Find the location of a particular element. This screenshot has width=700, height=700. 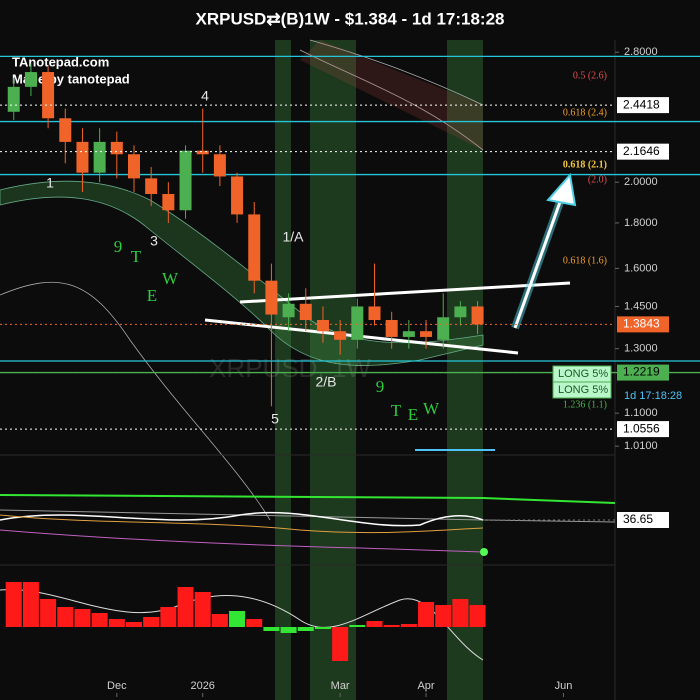

wave-label: 1 is located at coordinates (50, 183).